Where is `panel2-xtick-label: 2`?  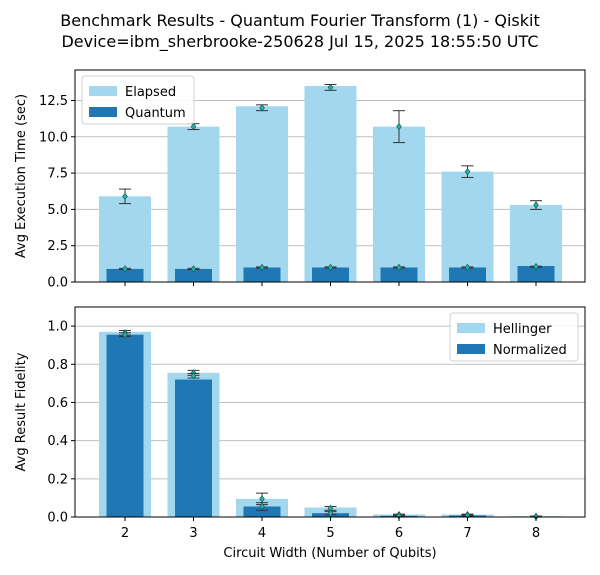 panel2-xtick-label: 2 is located at coordinates (125, 533).